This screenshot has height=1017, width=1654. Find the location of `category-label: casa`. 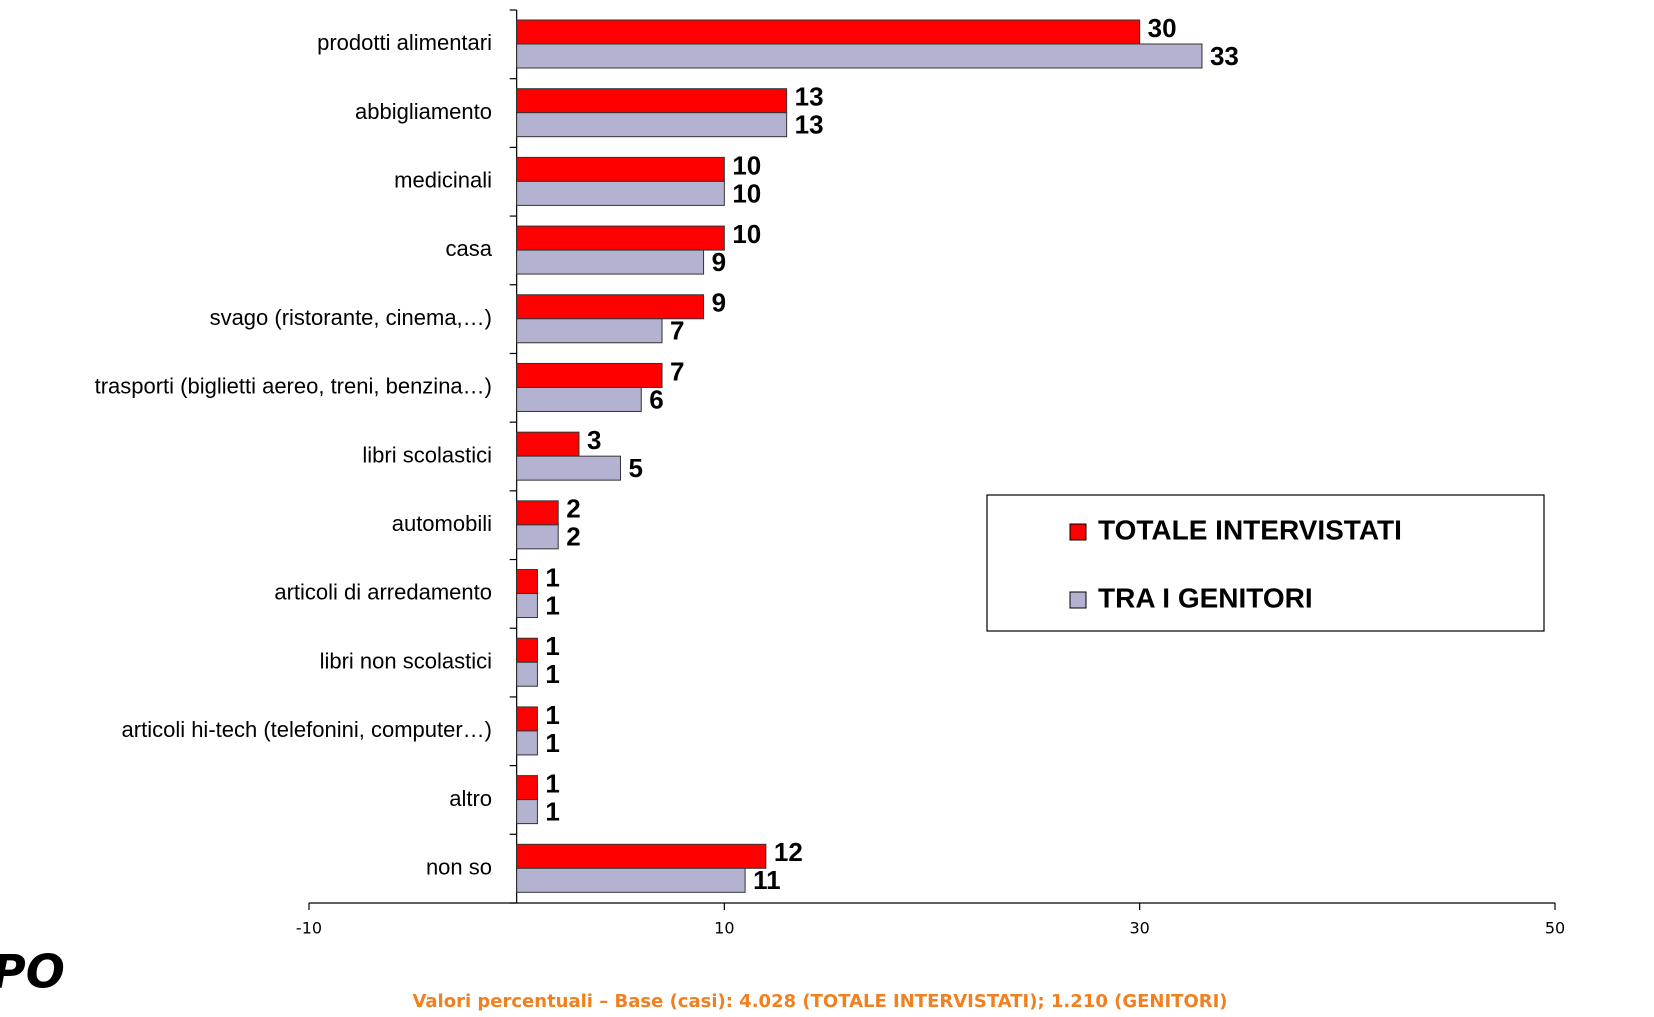

category-label: casa is located at coordinates (469, 248).